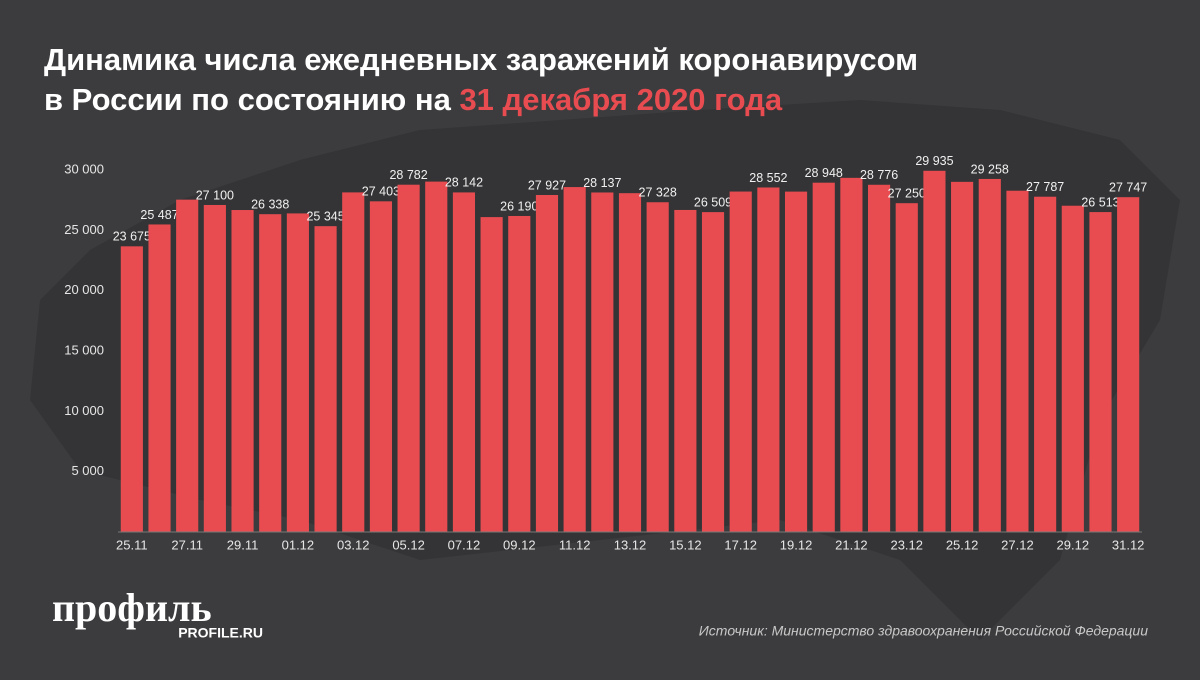  What do you see at coordinates (381, 192) in the screenshot?
I see `value-label: 27 403` at bounding box center [381, 192].